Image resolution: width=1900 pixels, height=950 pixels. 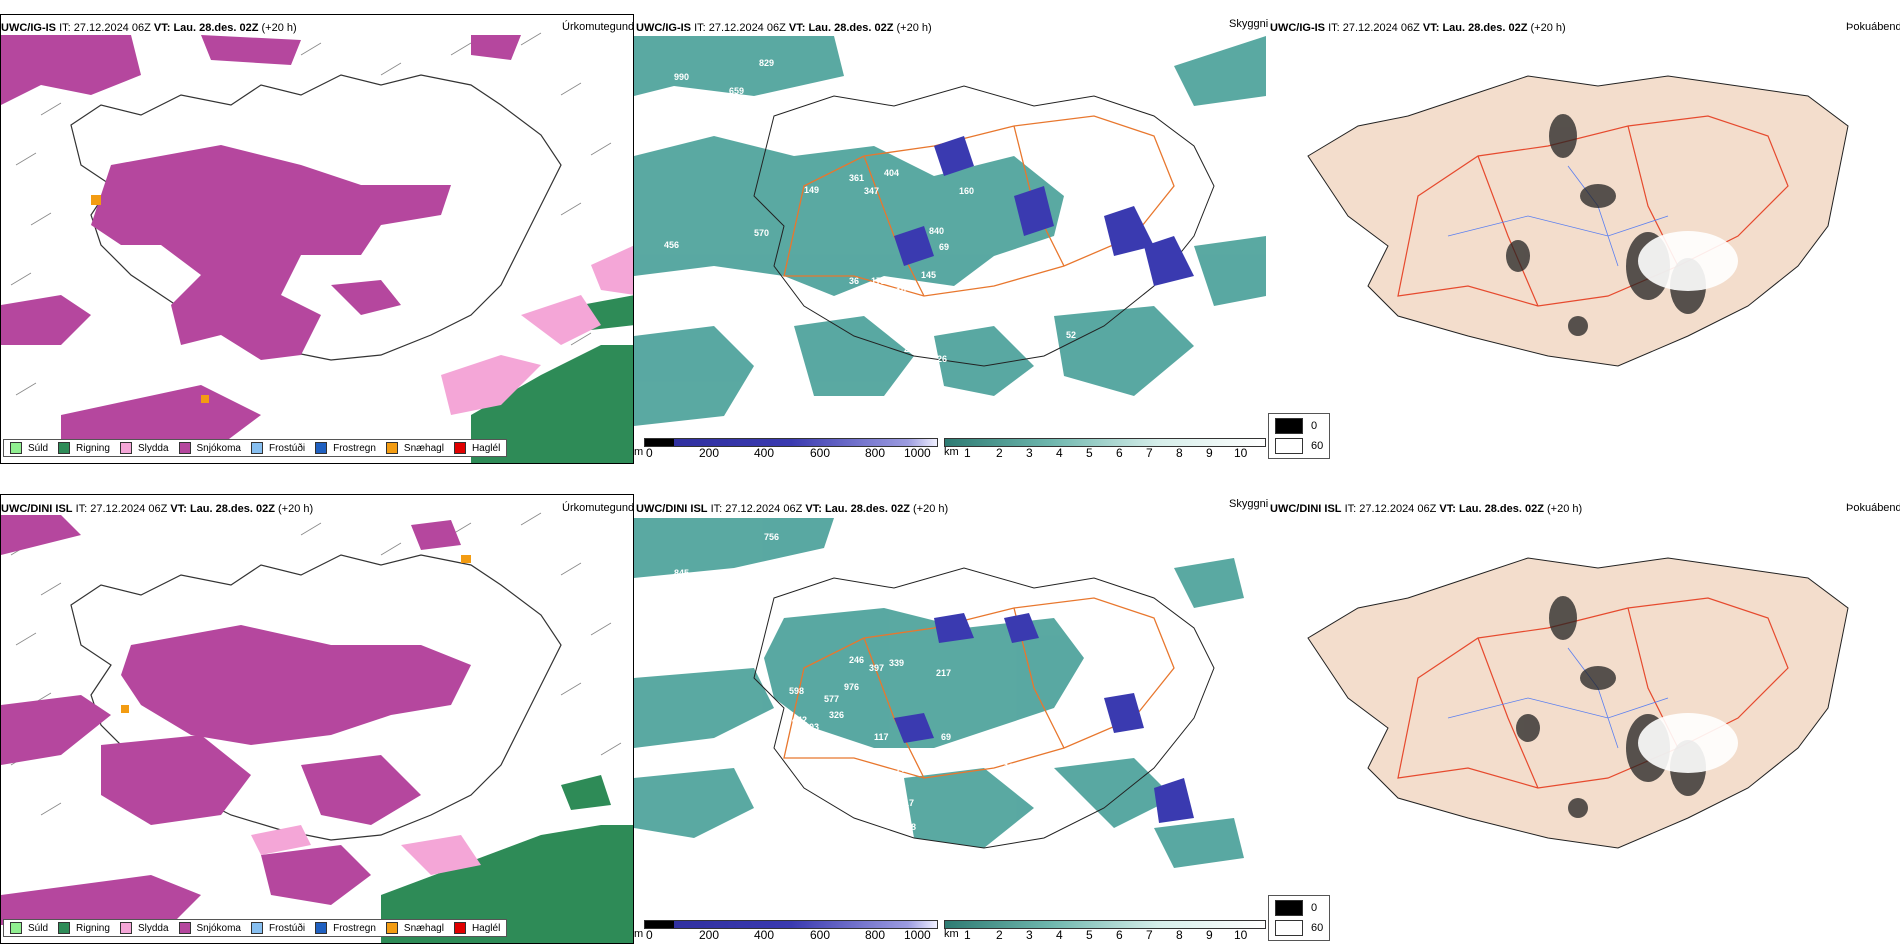 I want to click on vis-colorbar-tick: 4, so click(x=1059, y=935).